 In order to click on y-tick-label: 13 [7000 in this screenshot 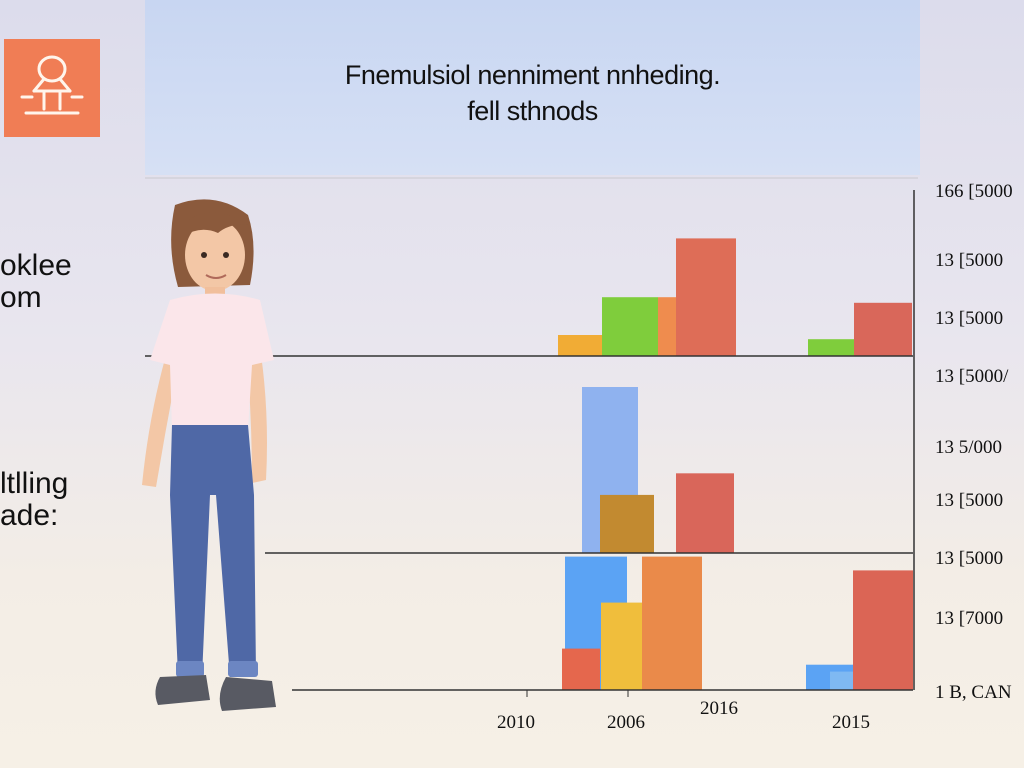, I will do `click(969, 618)`.